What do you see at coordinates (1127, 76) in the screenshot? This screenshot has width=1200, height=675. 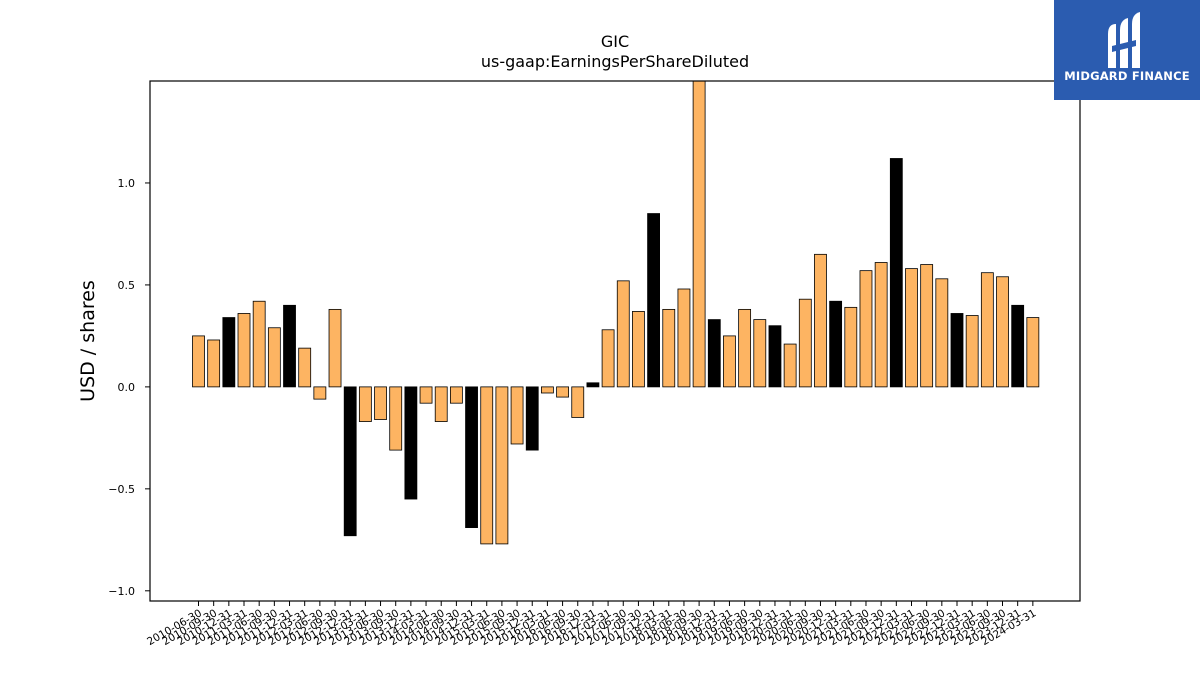 I see `logo-text: MIDGARD FINANCE` at bounding box center [1127, 76].